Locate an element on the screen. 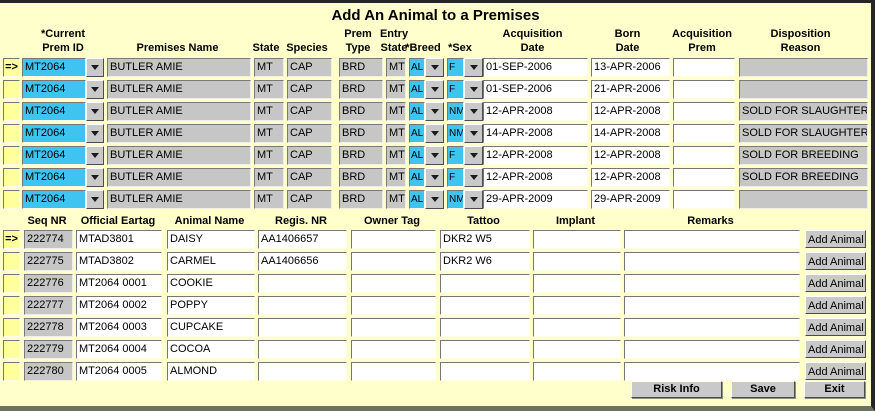  save-button: Save is located at coordinates (763, 389).